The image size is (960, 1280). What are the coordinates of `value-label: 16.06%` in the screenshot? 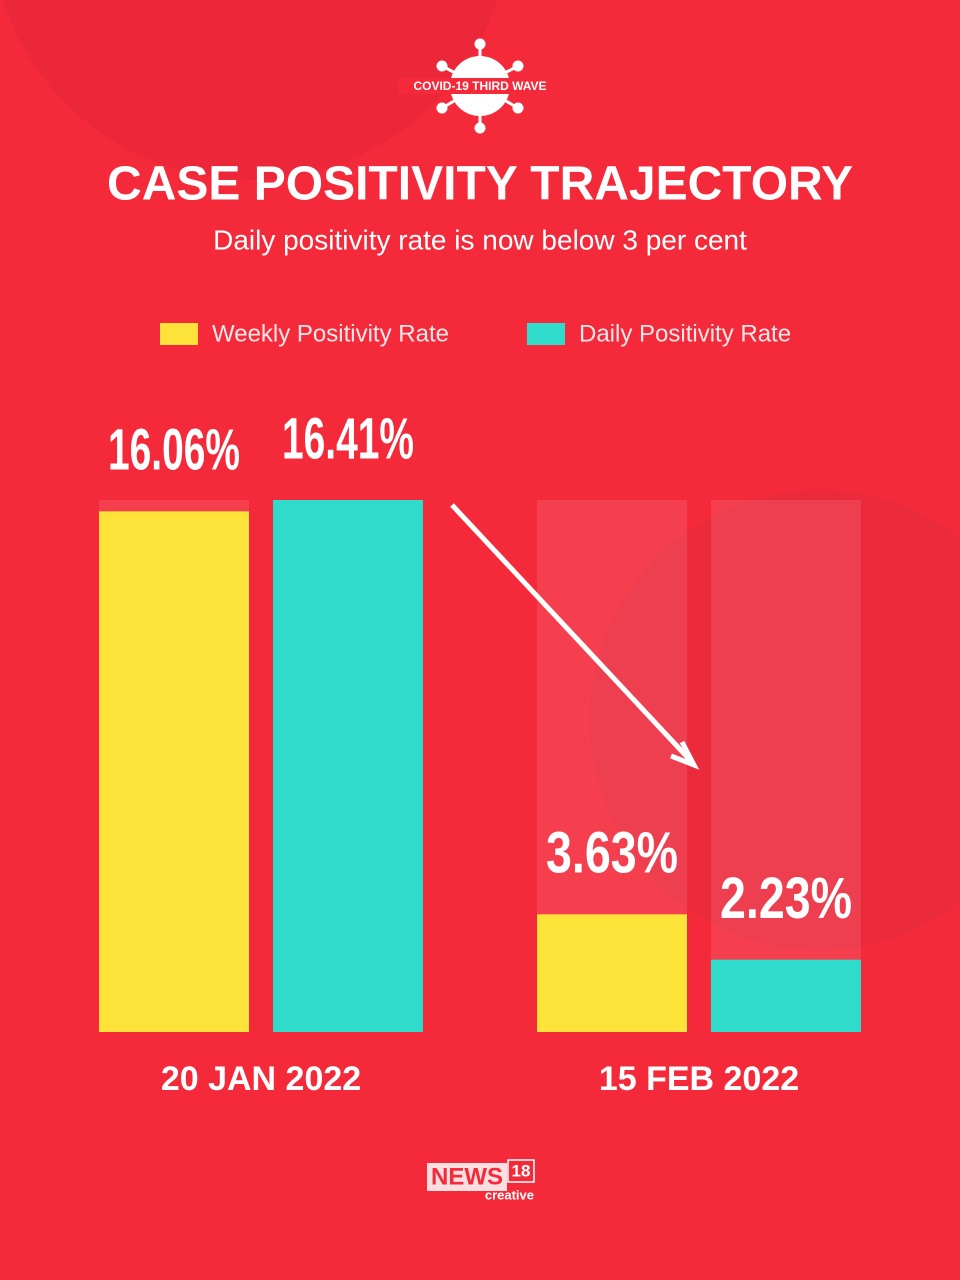 It's located at (174, 450).